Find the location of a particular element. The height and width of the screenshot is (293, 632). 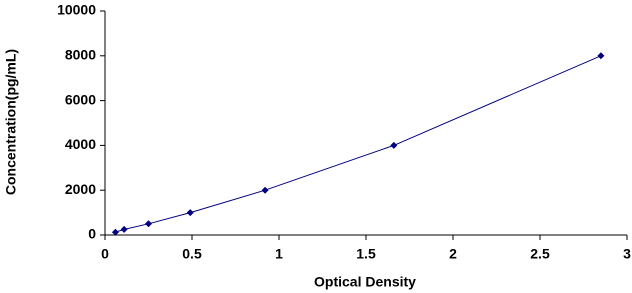

x-tick-label: 2 is located at coordinates (453, 254).